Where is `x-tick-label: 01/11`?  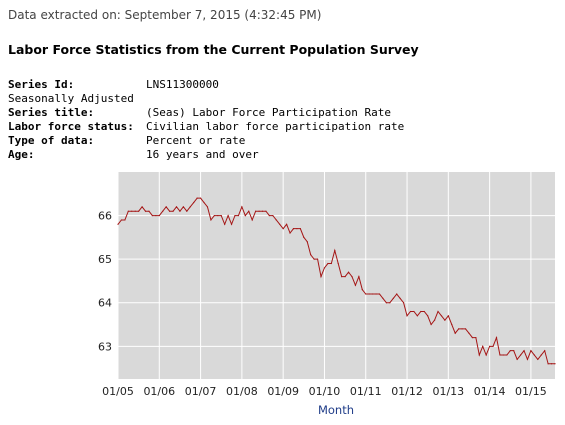
x-tick-label: 01/11 is located at coordinates (366, 391).